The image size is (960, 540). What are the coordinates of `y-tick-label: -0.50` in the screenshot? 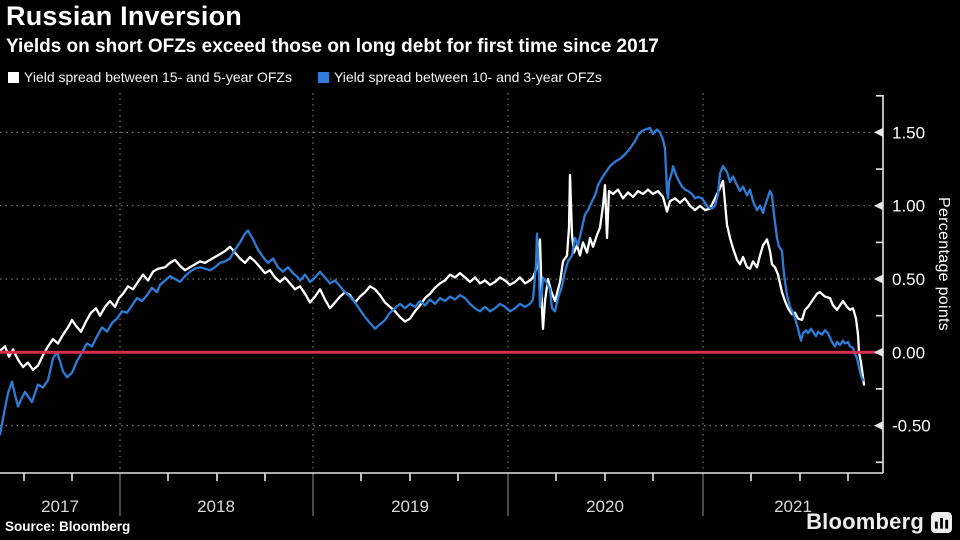 It's located at (911, 426).